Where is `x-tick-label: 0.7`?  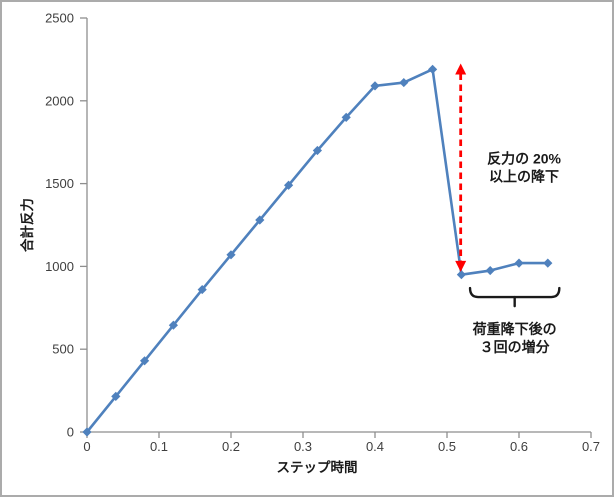
x-tick-label: 0.7 is located at coordinates (591, 446).